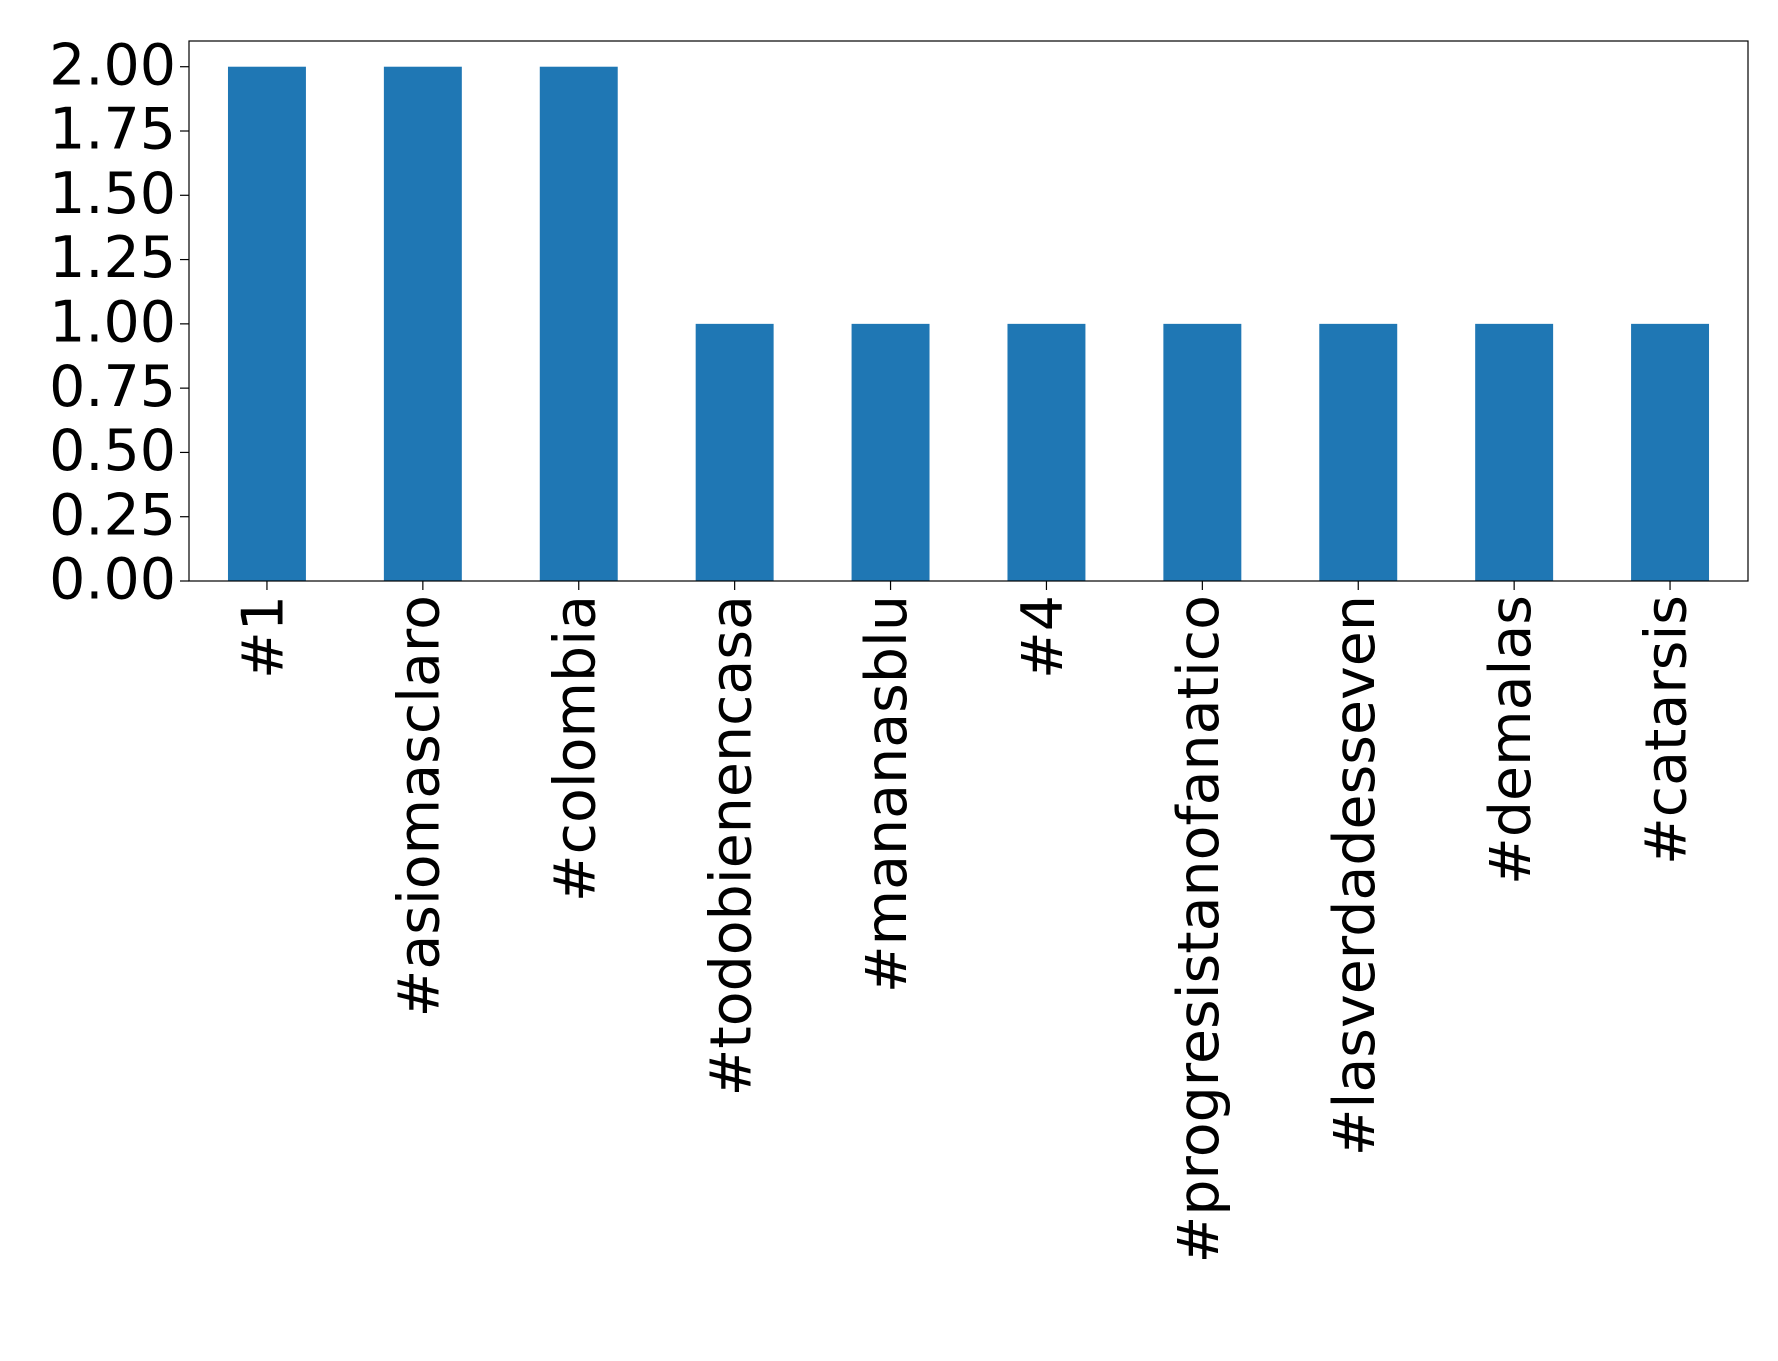 The height and width of the screenshot is (1361, 1778). Describe the element at coordinates (1667, 730) in the screenshot. I see `x-tick-label: #catarsis` at that location.